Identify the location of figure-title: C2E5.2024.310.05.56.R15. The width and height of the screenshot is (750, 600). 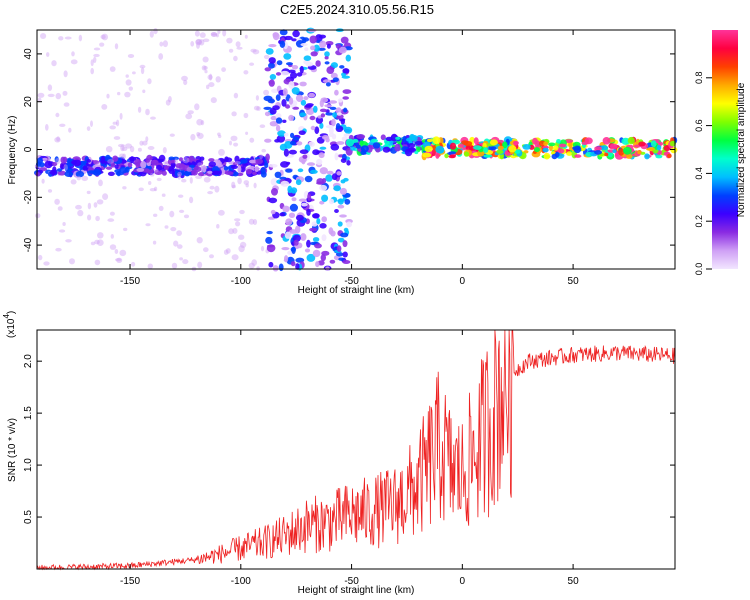
(357, 9).